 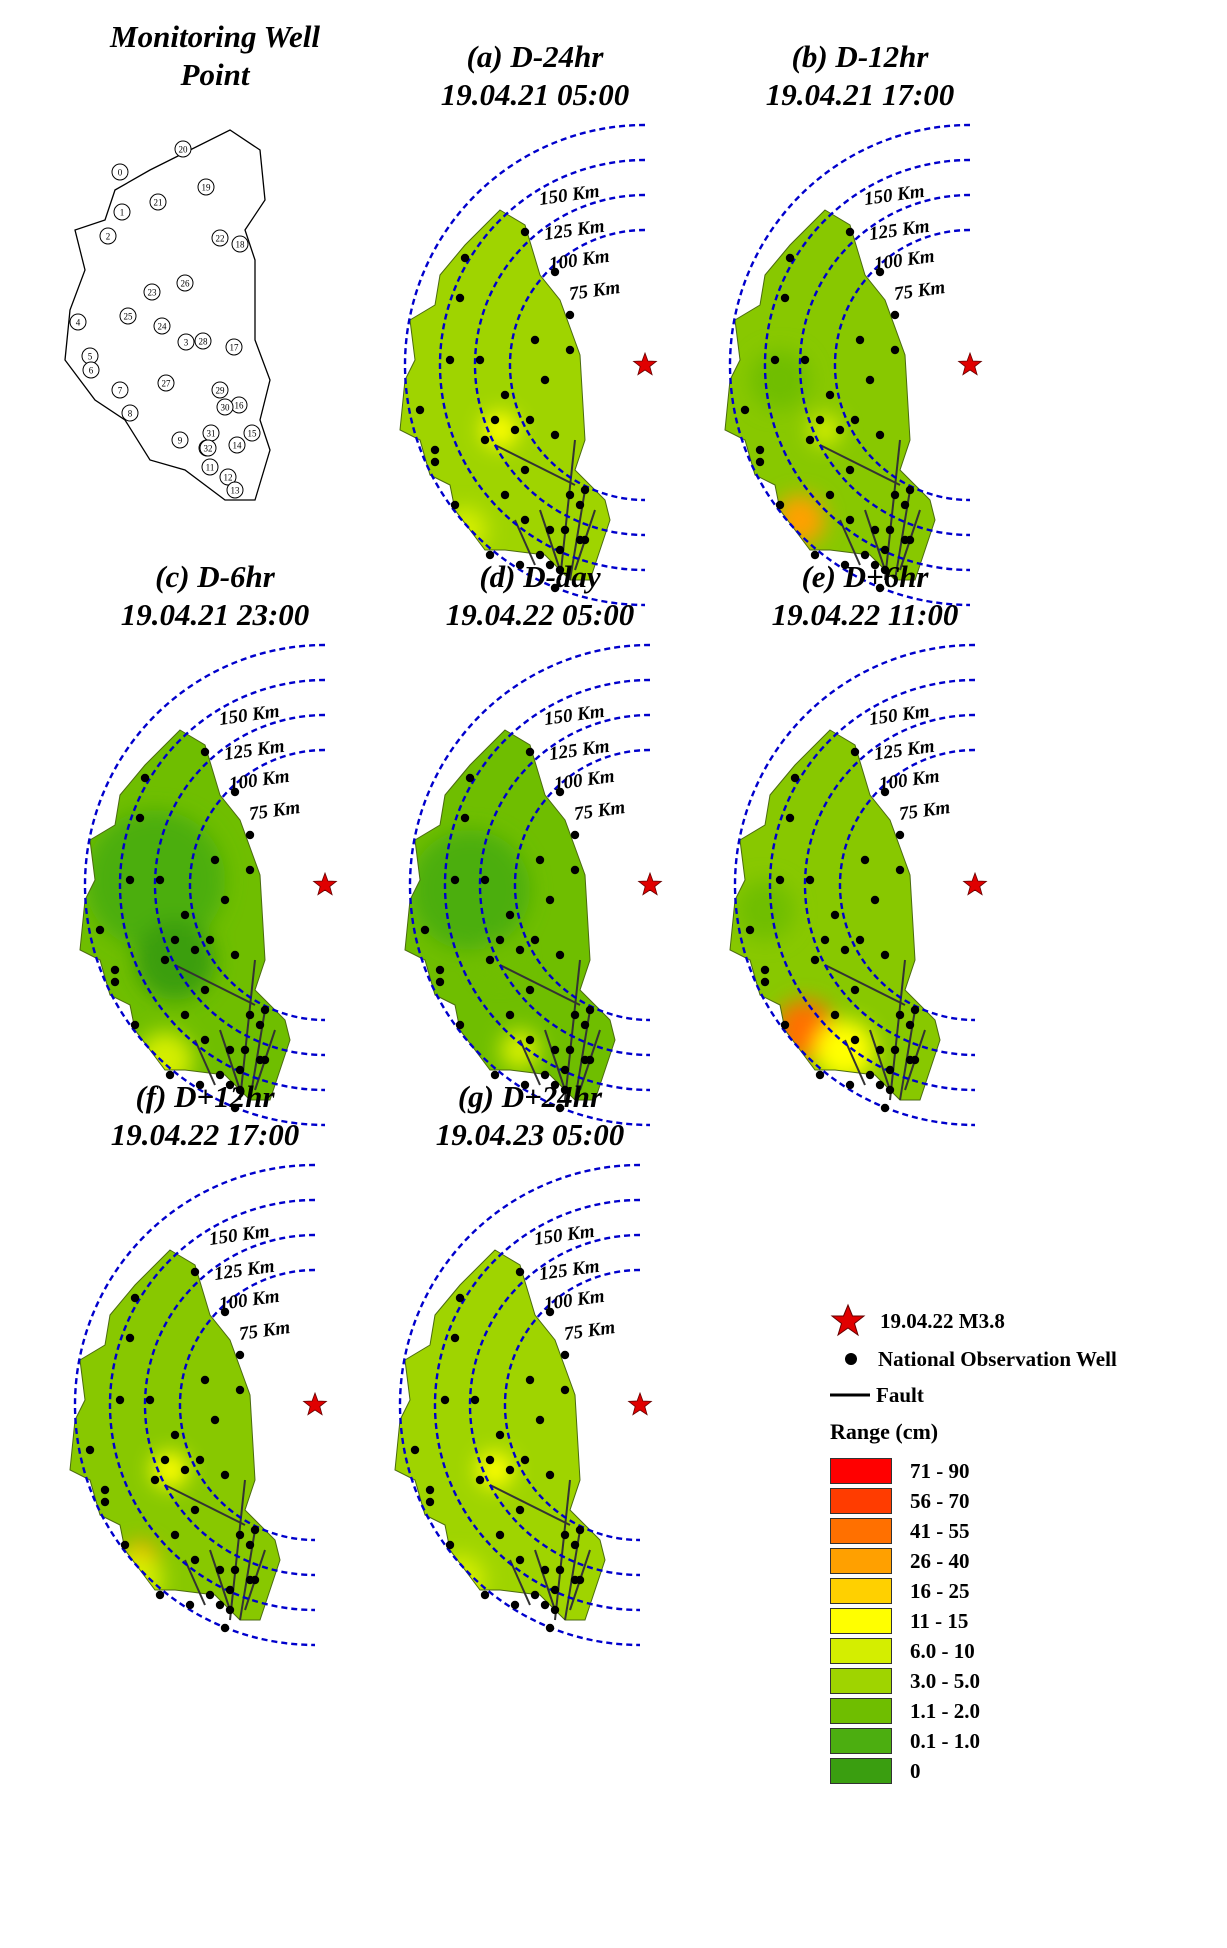 I want to click on distance-label: 75 Km, so click(x=920, y=291).